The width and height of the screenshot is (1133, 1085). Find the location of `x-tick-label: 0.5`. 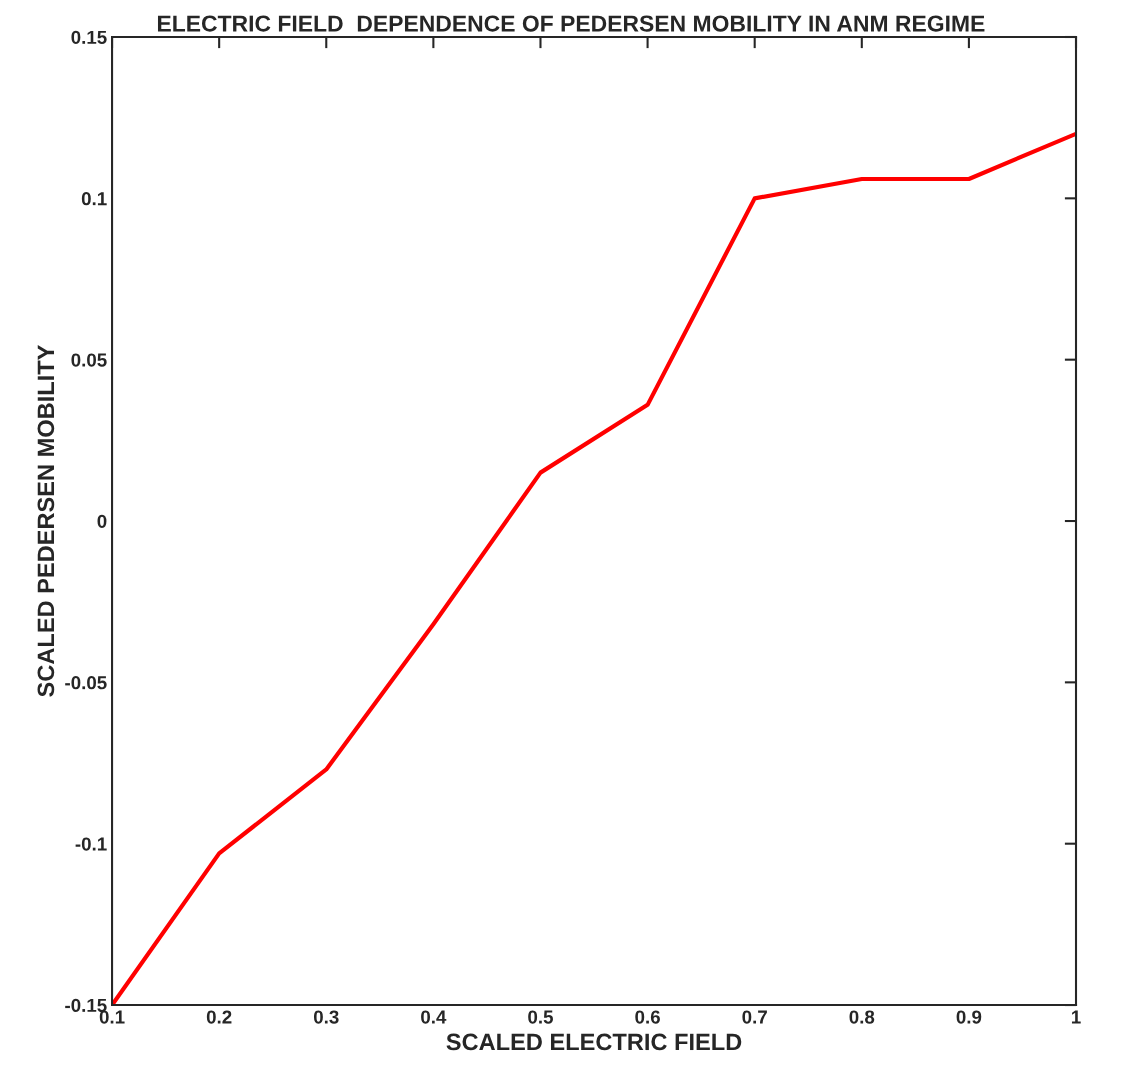

x-tick-label: 0.5 is located at coordinates (540, 1017).